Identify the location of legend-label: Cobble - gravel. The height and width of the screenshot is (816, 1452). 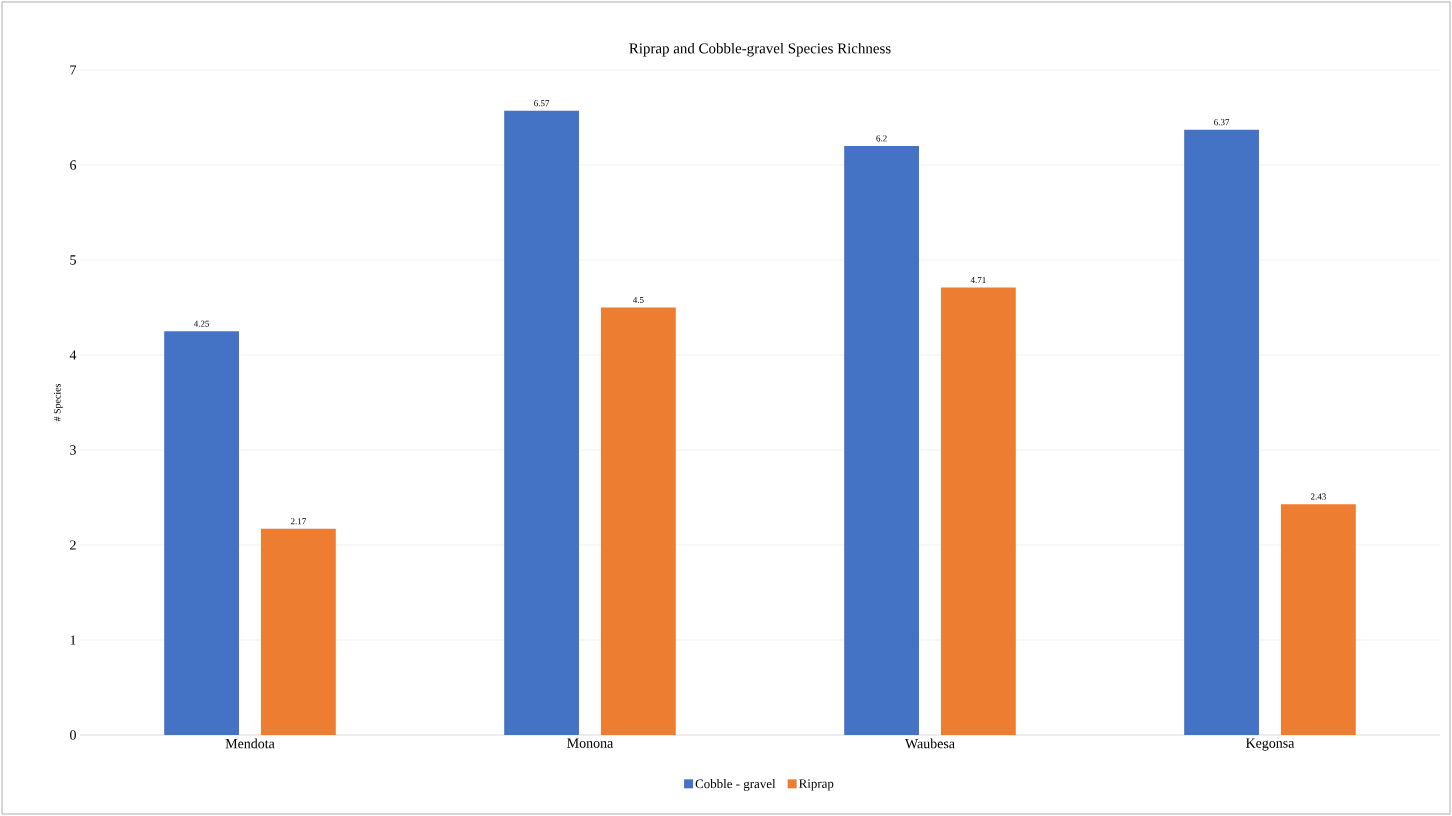
(735, 785).